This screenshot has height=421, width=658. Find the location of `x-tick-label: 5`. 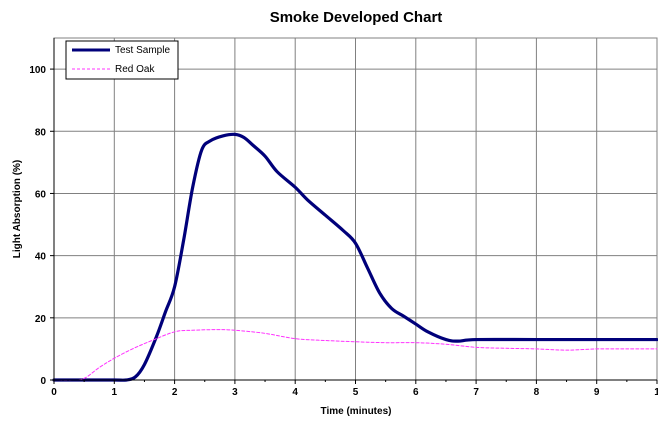

x-tick-label: 5 is located at coordinates (356, 392).